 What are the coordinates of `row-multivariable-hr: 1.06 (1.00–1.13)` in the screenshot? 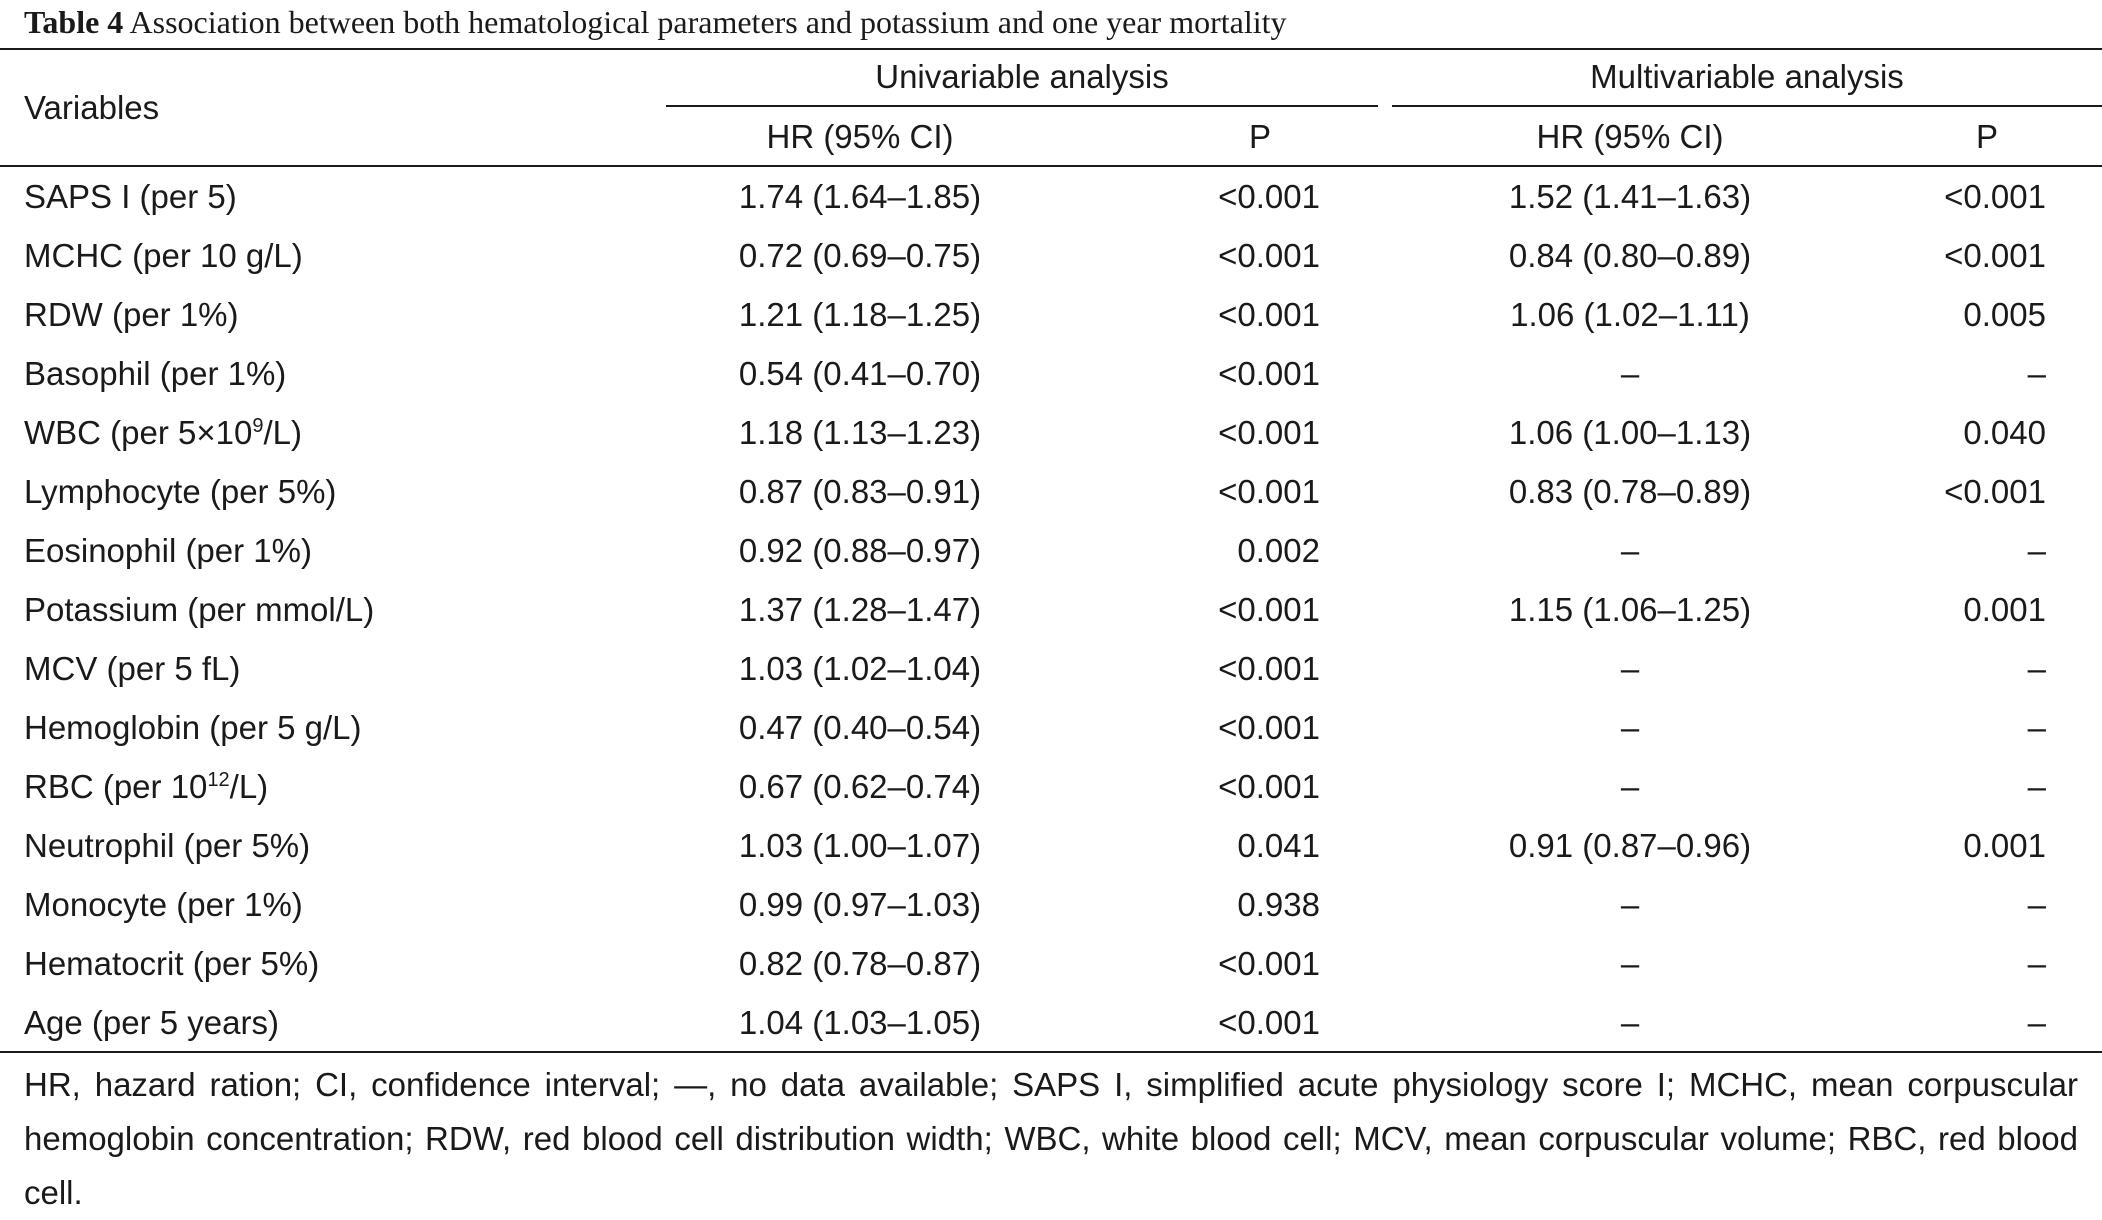 It's located at (1630, 432).